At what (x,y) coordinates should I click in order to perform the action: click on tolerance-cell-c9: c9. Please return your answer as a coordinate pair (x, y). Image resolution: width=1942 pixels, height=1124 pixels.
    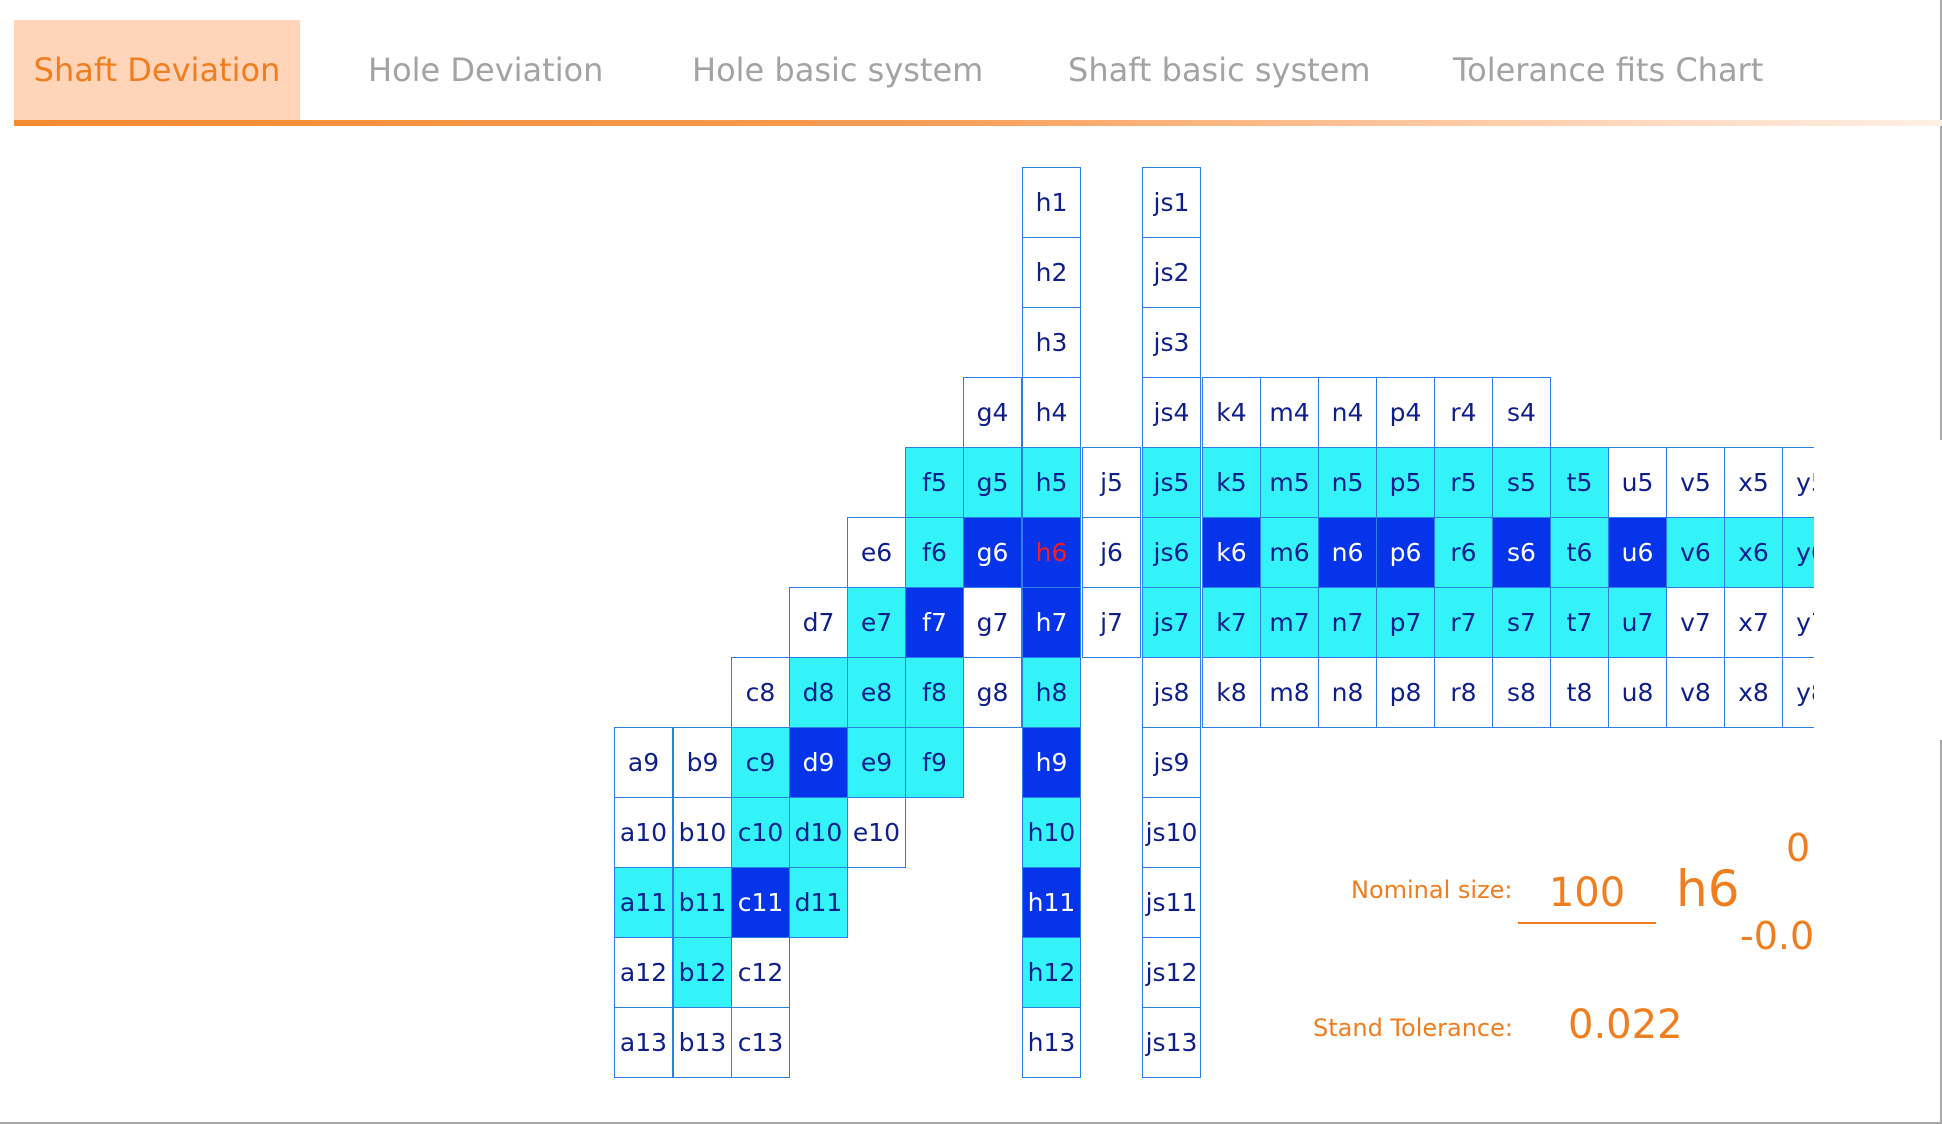
    Looking at the image, I should click on (760, 762).